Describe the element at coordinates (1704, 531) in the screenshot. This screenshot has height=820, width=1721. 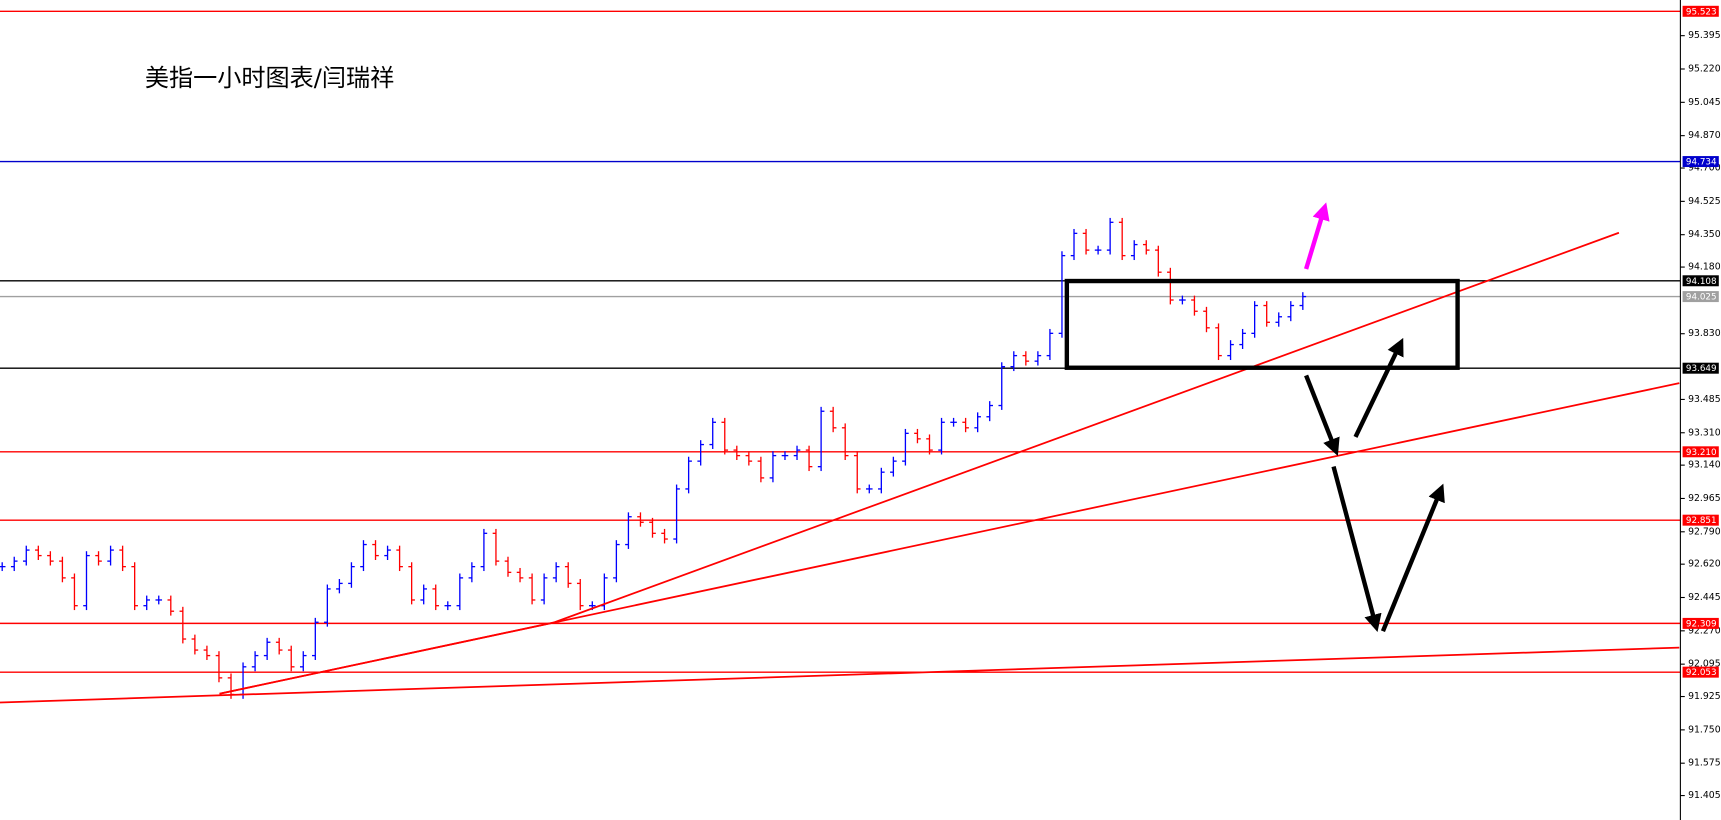
I see `y-tick-label: 92.790` at that location.